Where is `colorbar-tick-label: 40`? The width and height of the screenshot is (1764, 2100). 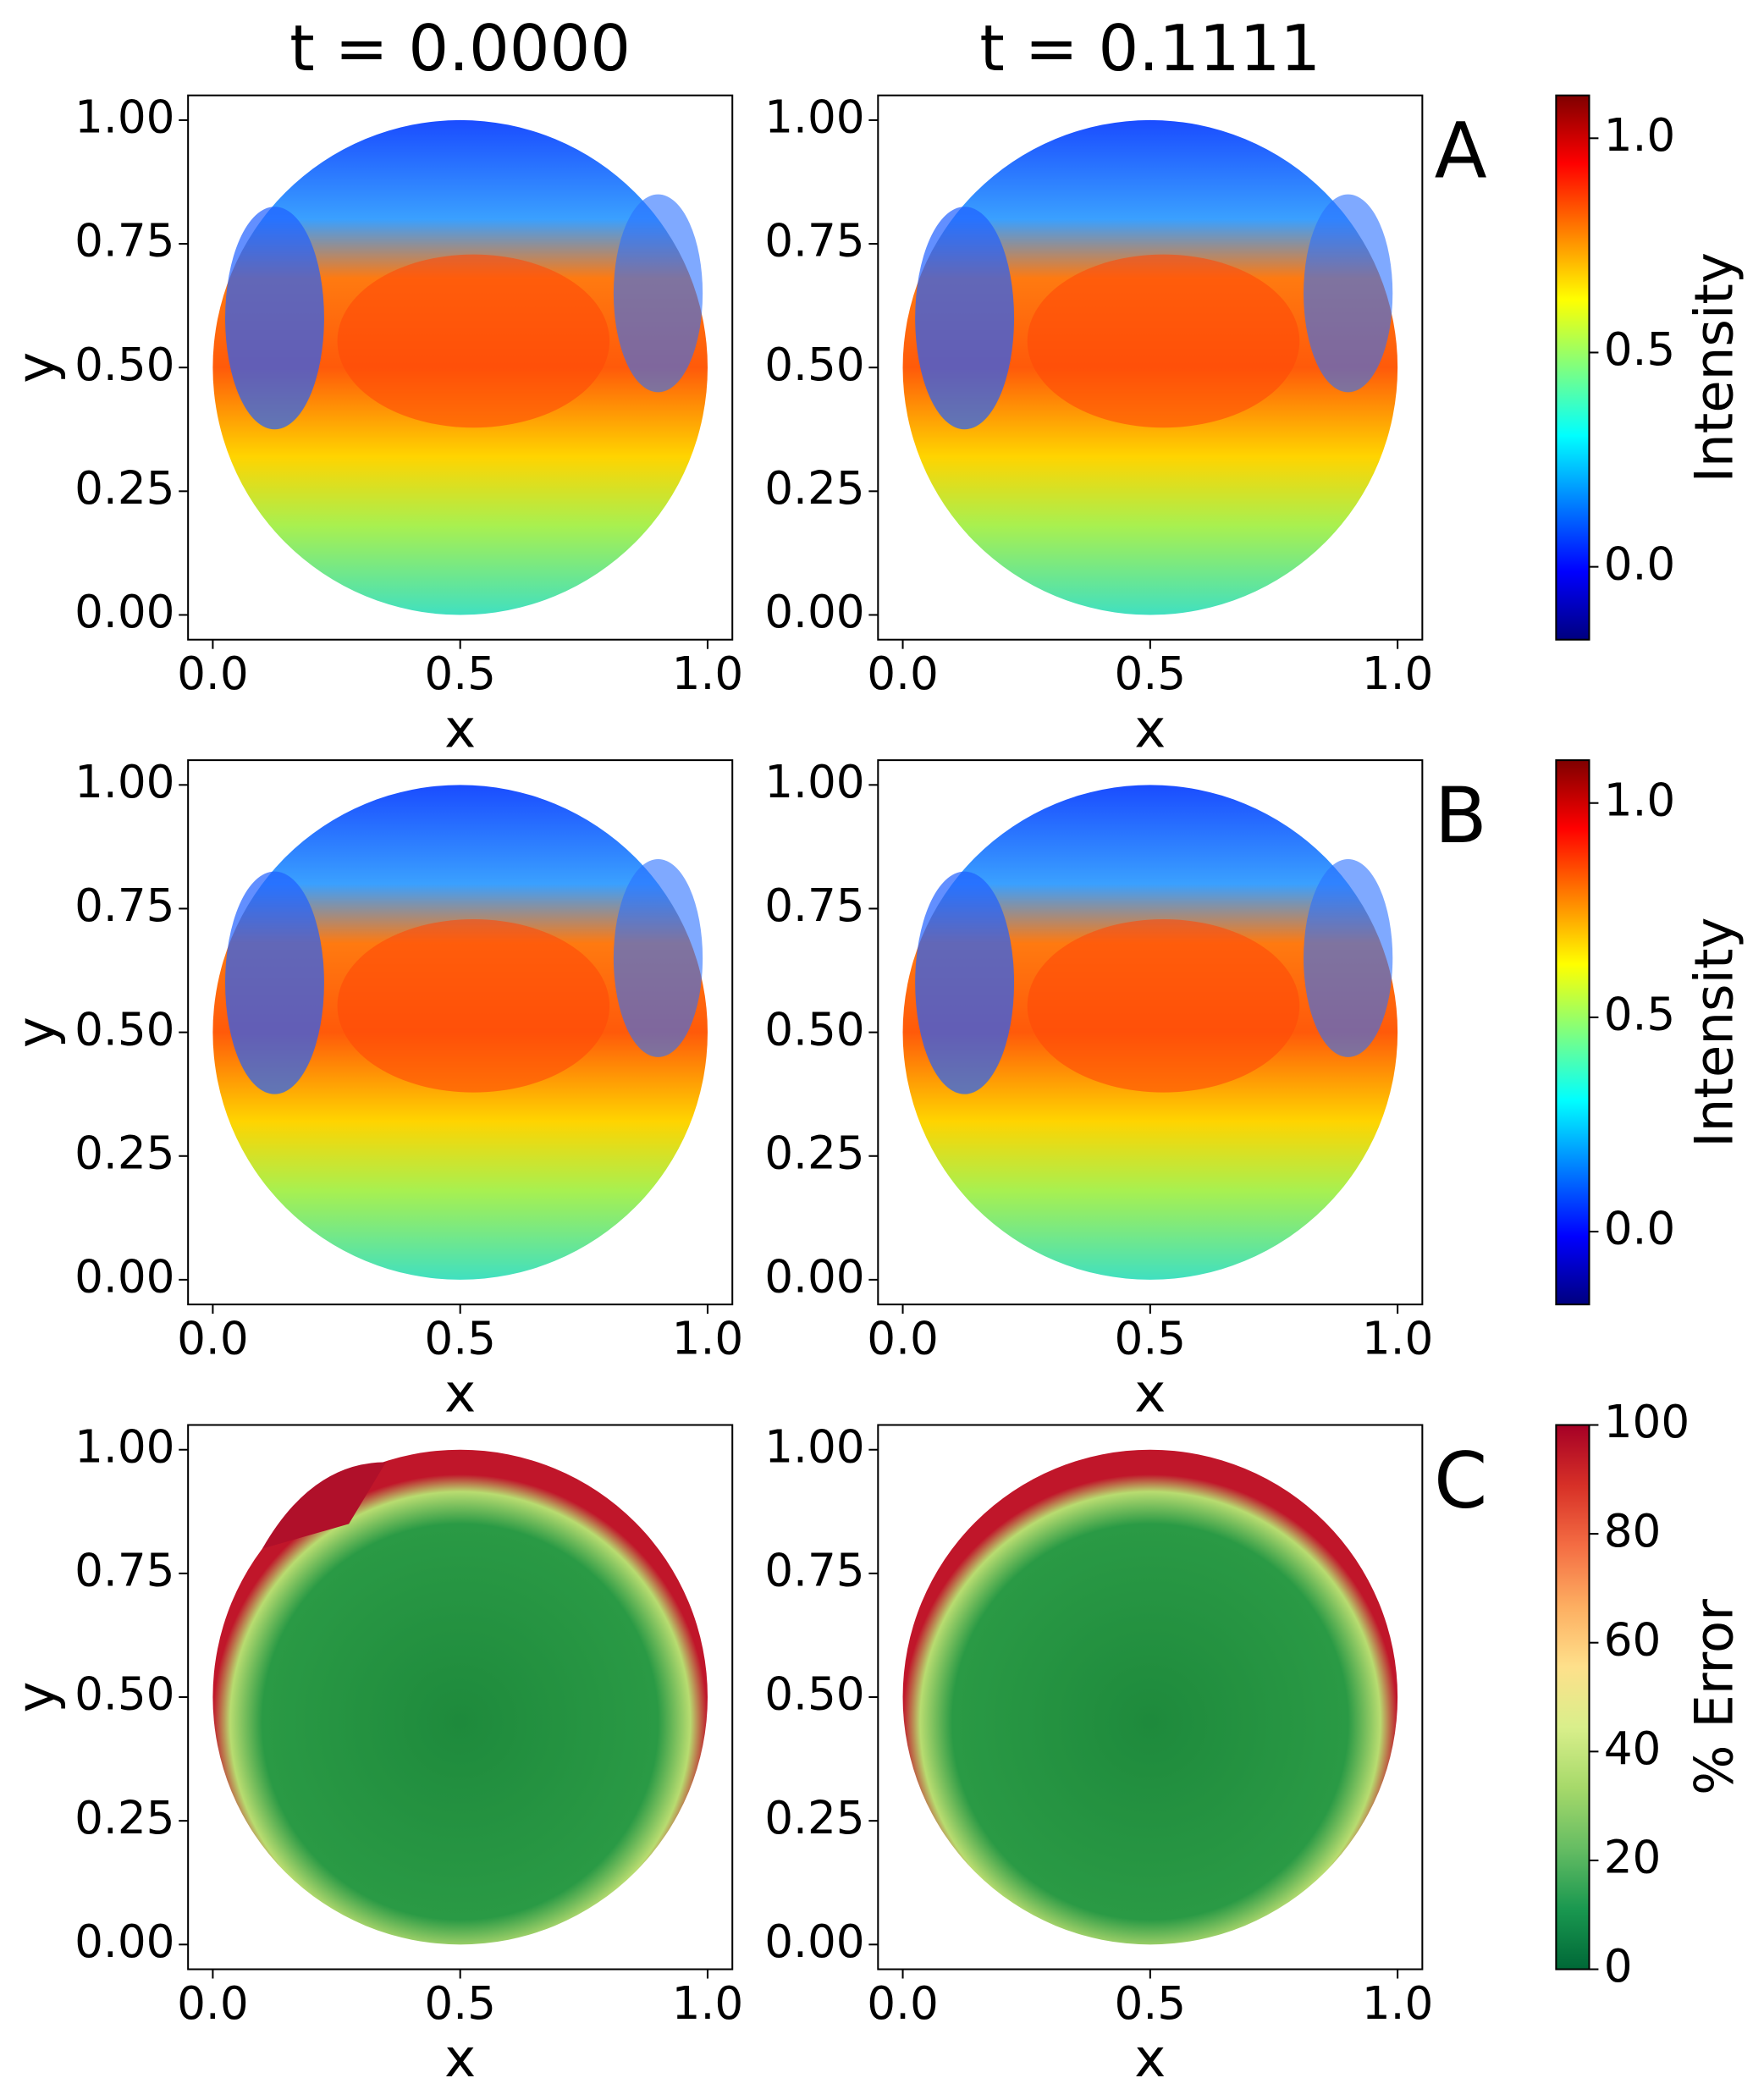 colorbar-tick-label: 40 is located at coordinates (1633, 1749).